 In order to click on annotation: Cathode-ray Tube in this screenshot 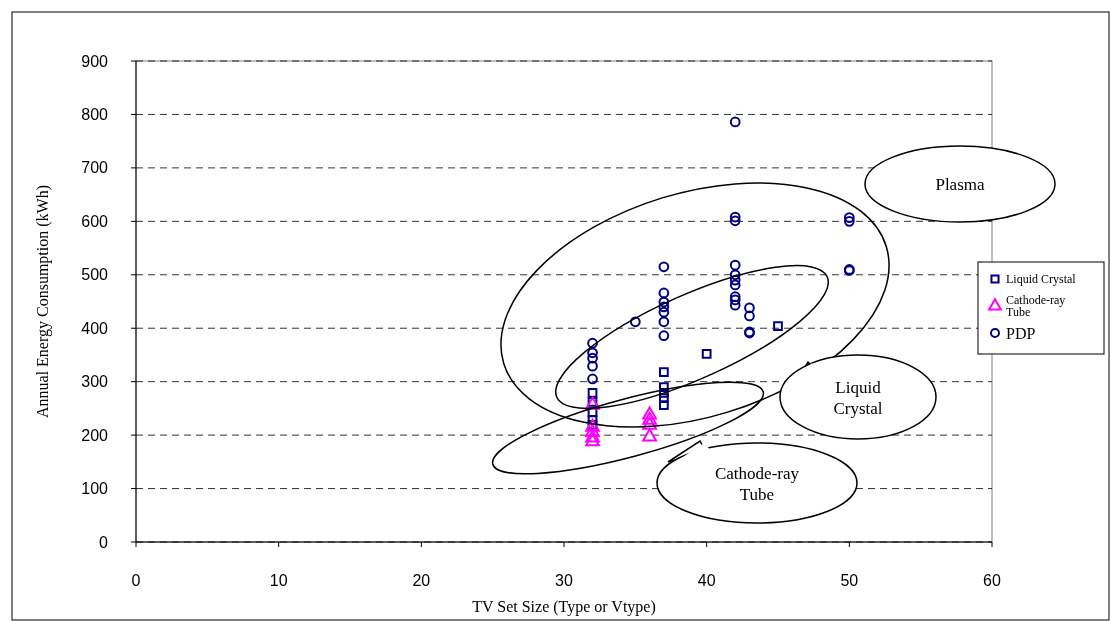, I will do `click(757, 483)`.